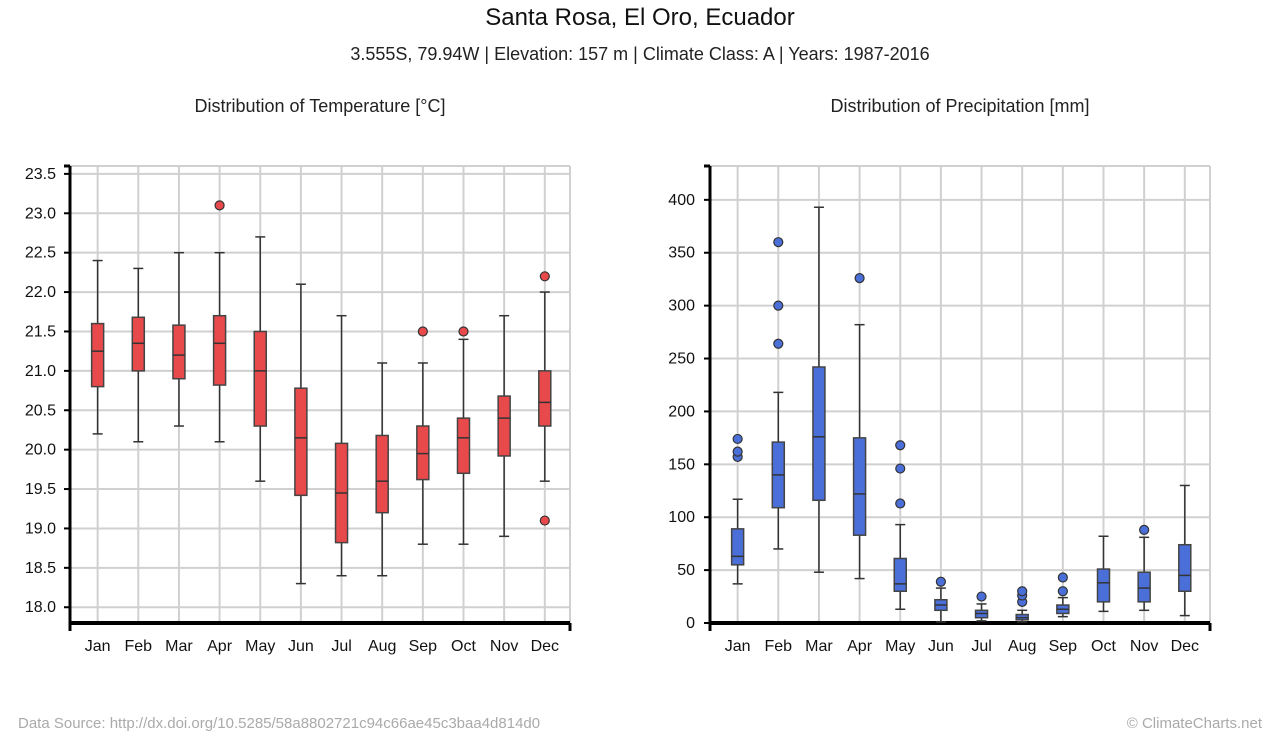  What do you see at coordinates (1022, 604) in the screenshot?
I see `precipitation-box-aug` at bounding box center [1022, 604].